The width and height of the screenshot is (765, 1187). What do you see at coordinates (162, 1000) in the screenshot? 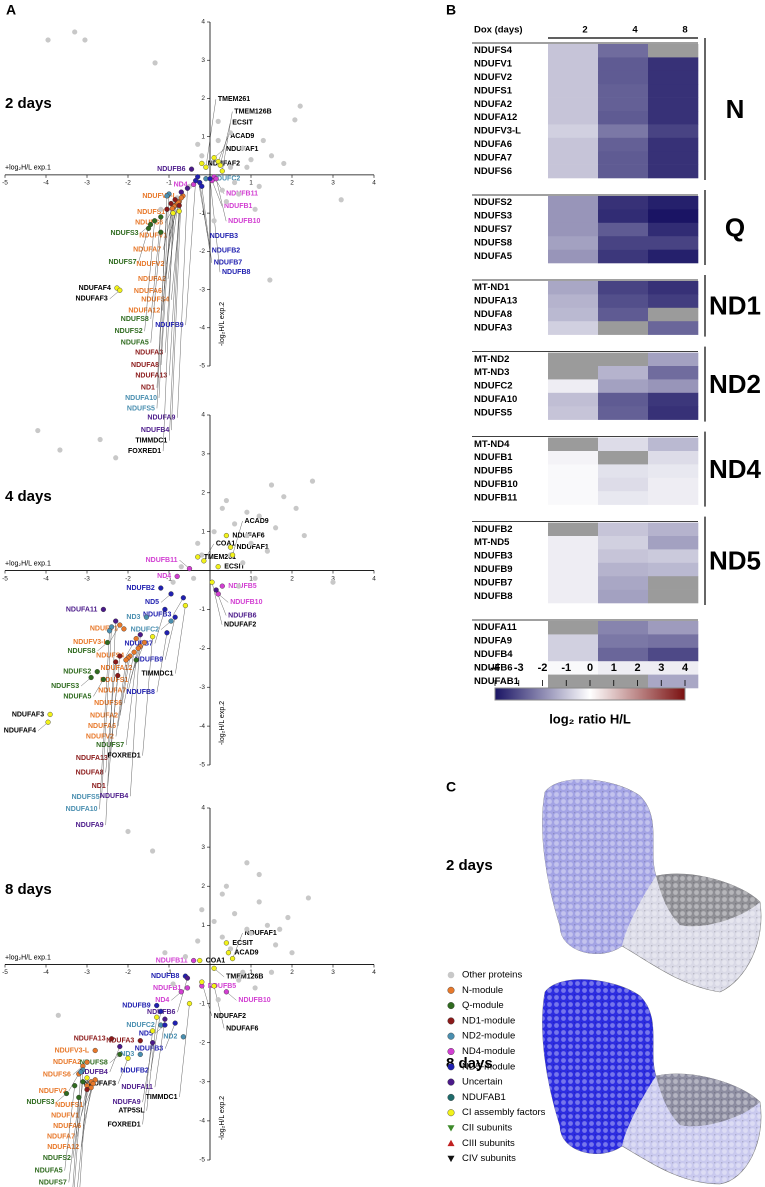
I see `point-label: ND4` at bounding box center [162, 1000].